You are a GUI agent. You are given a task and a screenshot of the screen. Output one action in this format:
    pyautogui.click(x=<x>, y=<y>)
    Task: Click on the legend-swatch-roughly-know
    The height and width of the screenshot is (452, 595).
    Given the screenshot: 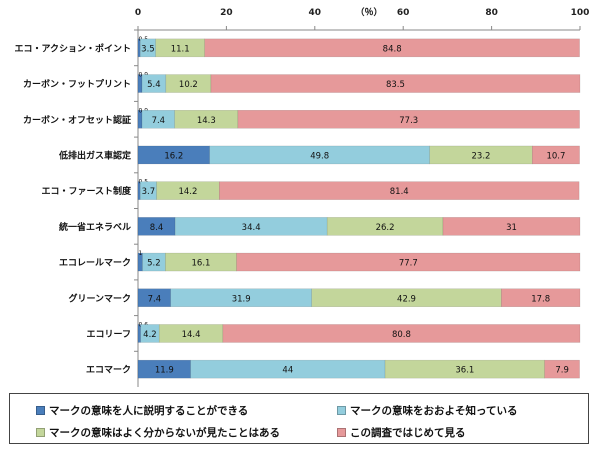 What is the action you would take?
    pyautogui.click(x=341, y=410)
    